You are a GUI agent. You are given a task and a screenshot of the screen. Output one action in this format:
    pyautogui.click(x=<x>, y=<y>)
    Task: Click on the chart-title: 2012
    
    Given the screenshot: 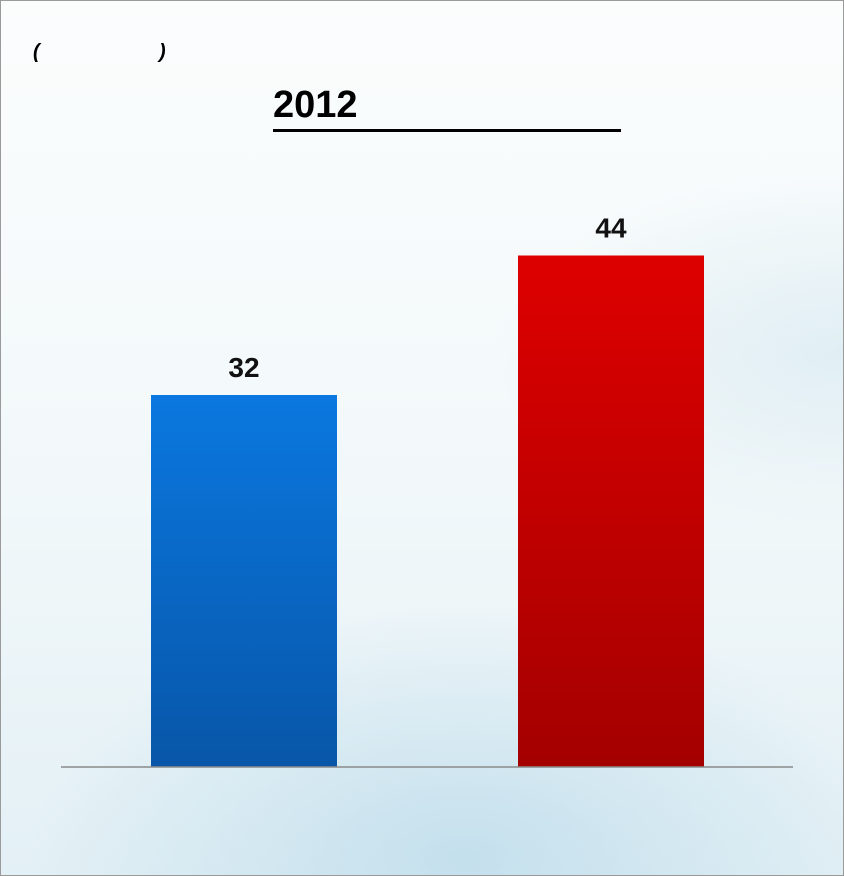 What is the action you would take?
    pyautogui.click(x=315, y=105)
    